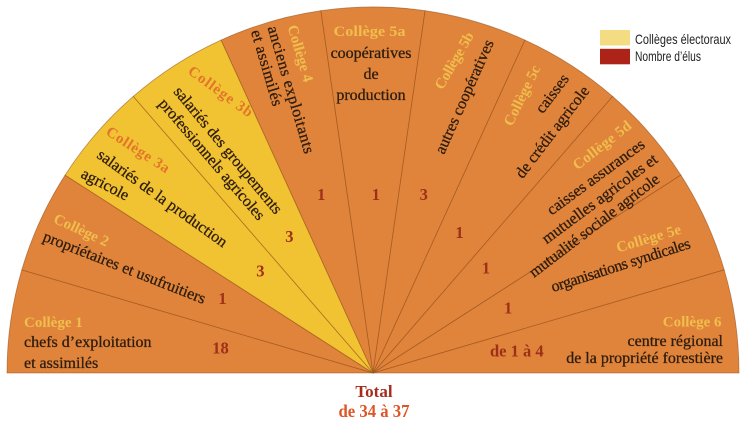  What do you see at coordinates (370, 74) in the screenshot?
I see `svg-text: de` at bounding box center [370, 74].